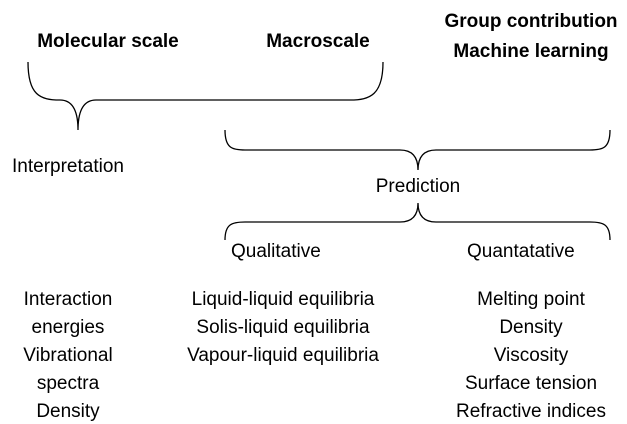 The width and height of the screenshot is (627, 424). What do you see at coordinates (531, 411) in the screenshot?
I see `item: Refractive indices` at bounding box center [531, 411].